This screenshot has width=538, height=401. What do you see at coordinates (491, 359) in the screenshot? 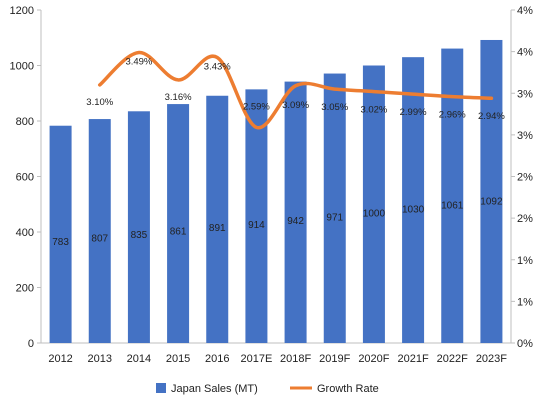
I see `x-tick-label: 2023F` at bounding box center [491, 359].